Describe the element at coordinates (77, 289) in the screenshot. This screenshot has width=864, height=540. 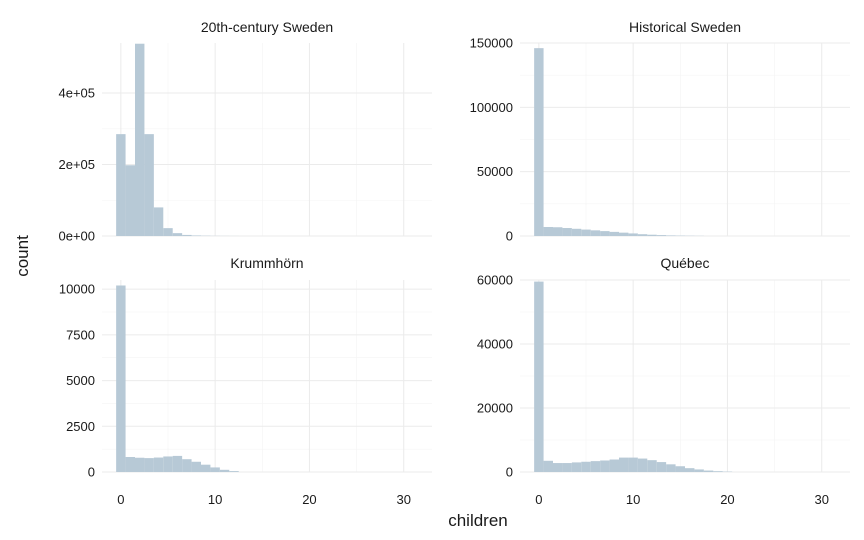
I see `y-tick-label: 10000` at that location.